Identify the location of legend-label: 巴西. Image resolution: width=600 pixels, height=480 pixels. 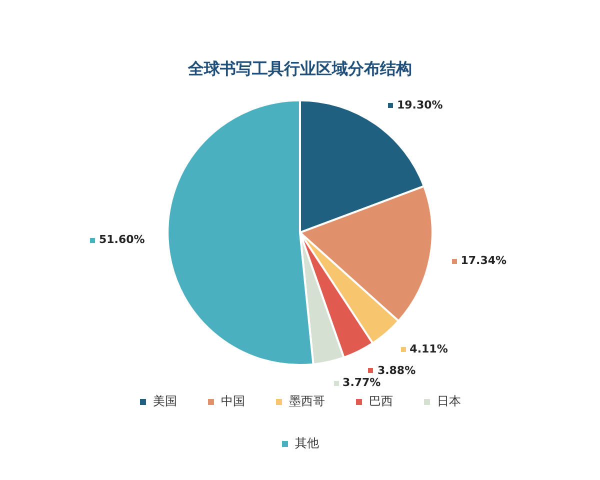
(381, 401).